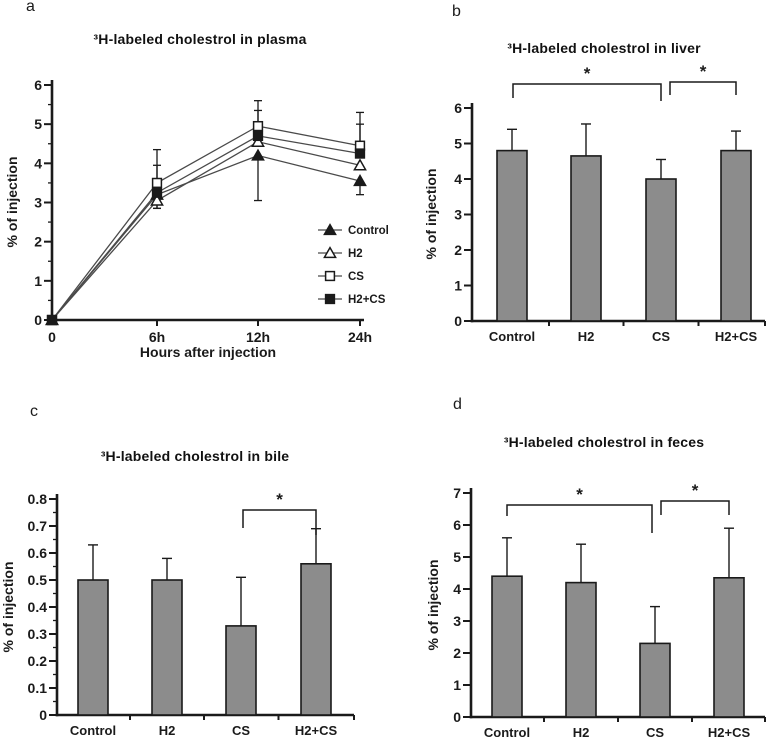 This screenshot has height=741, width=778. I want to click on panel-letter-a: a, so click(30, 7).